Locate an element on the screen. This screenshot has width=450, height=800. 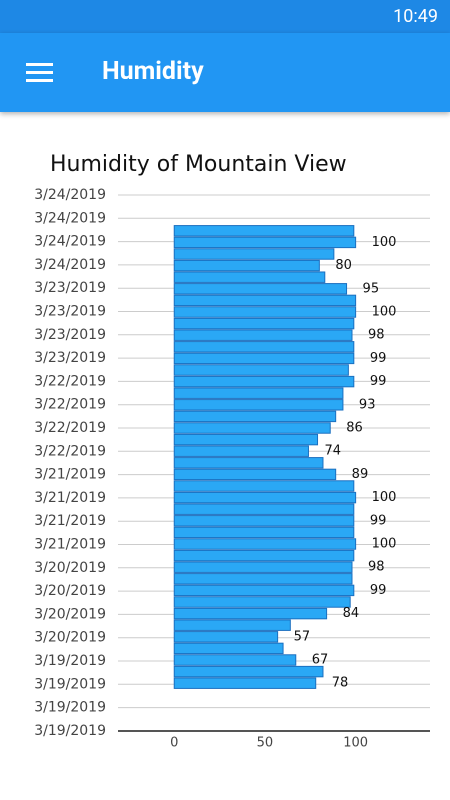
menu-button is located at coordinates (39, 75).